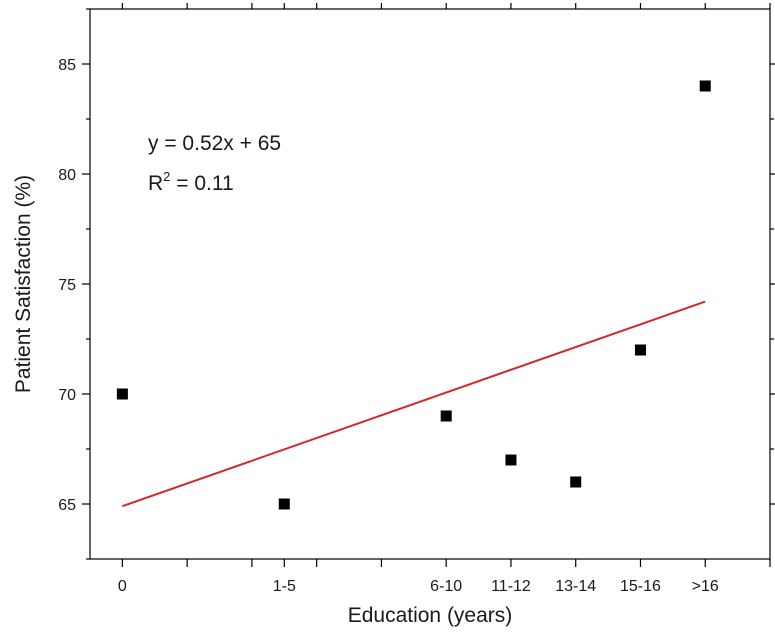 This screenshot has height=634, width=775. What do you see at coordinates (67, 285) in the screenshot?
I see `y-tick-label: 75` at bounding box center [67, 285].